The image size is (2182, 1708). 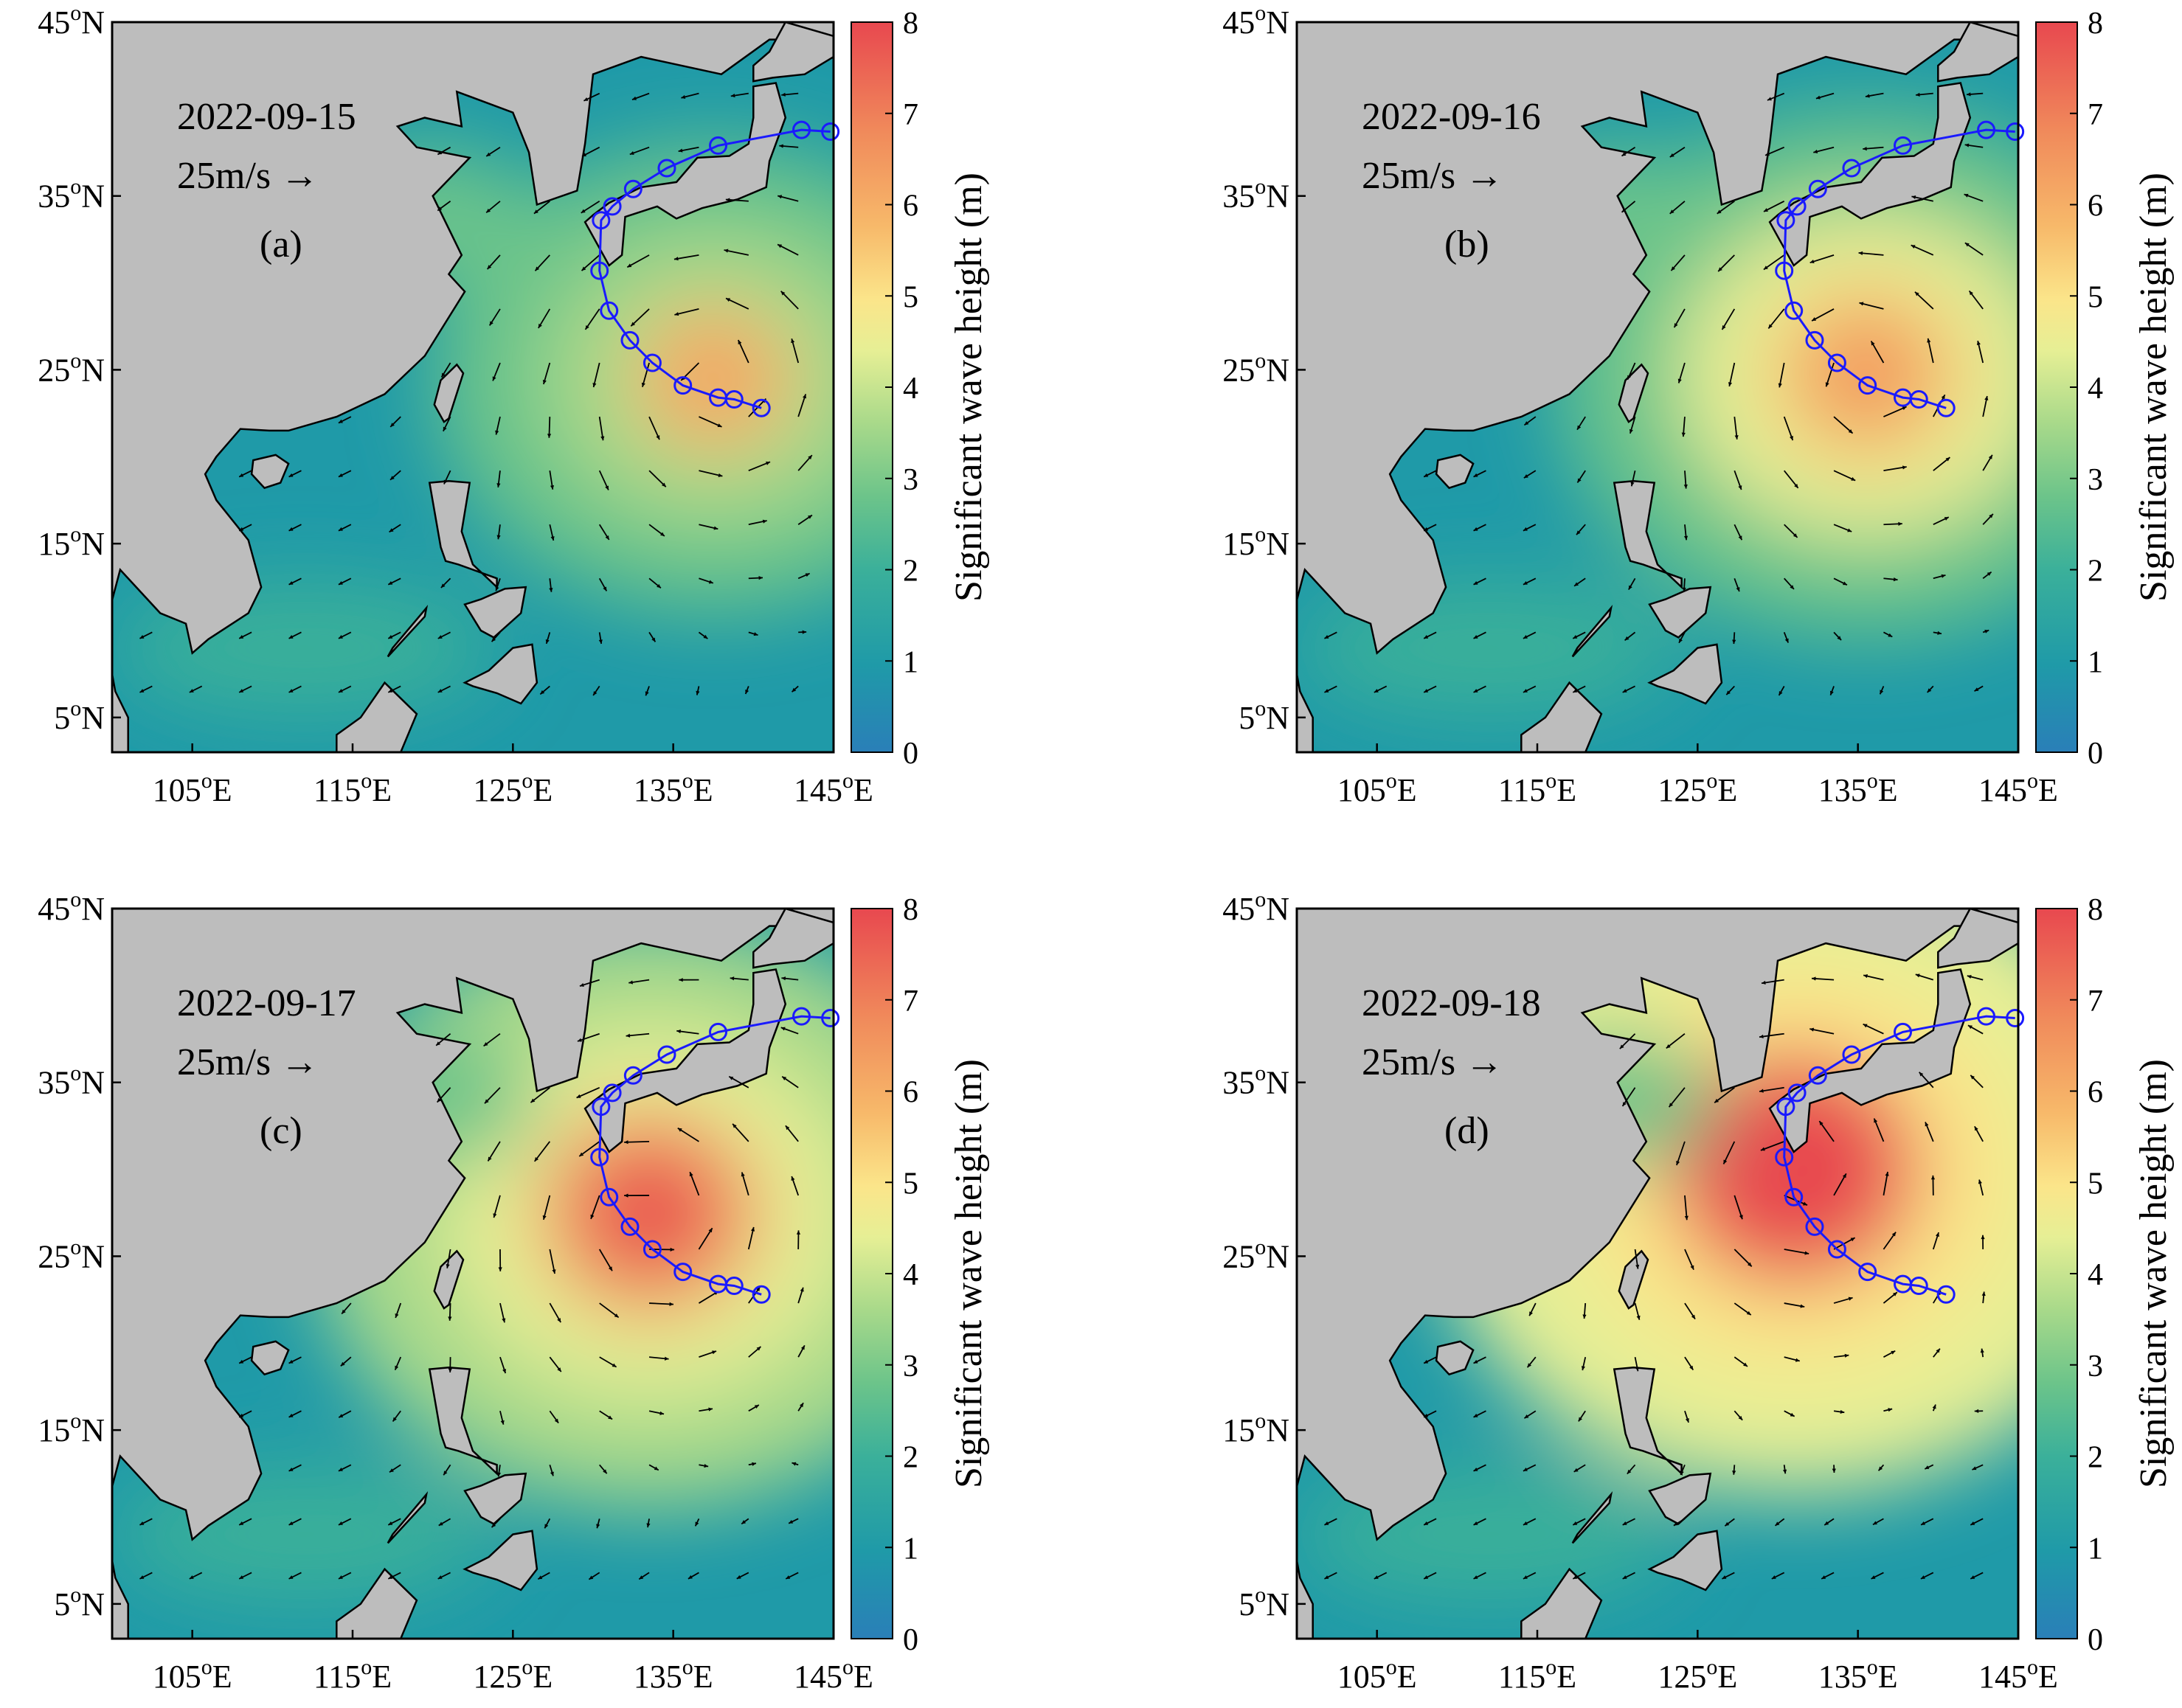 I want to click on y-tick-label: 15oN, so click(x=1255, y=542).